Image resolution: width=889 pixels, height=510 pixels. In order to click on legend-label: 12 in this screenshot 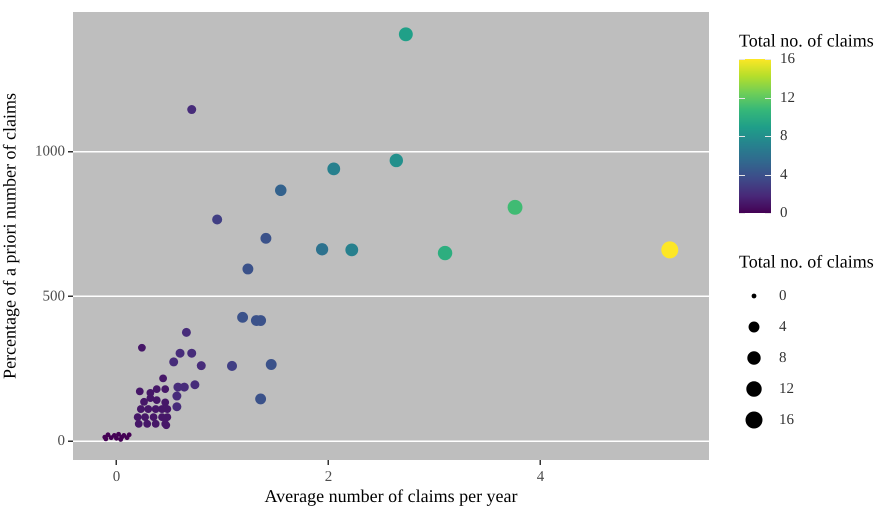, I will do `click(786, 388)`.